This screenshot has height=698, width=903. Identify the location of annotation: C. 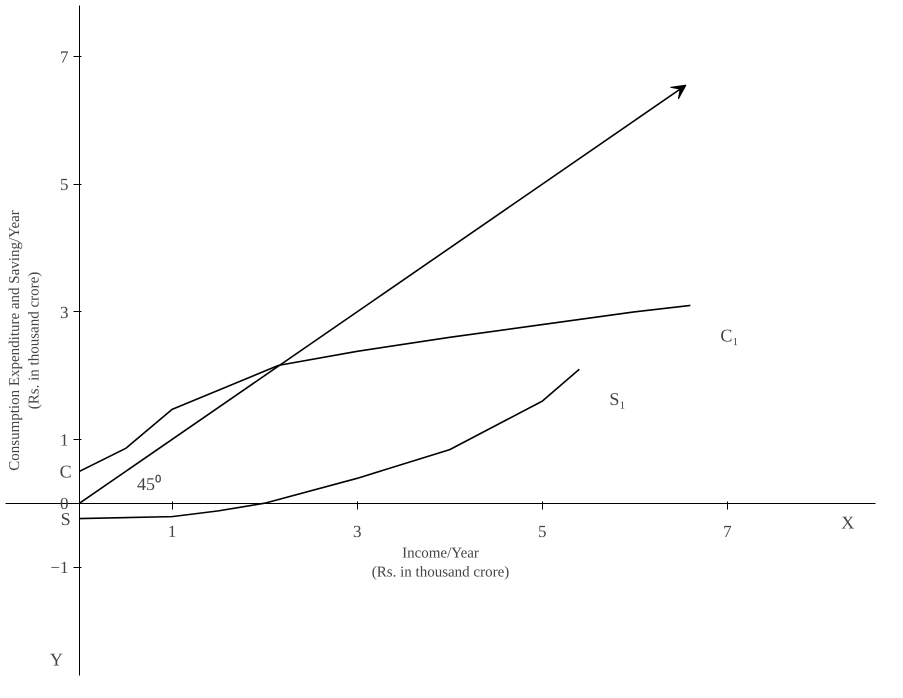
(66, 471).